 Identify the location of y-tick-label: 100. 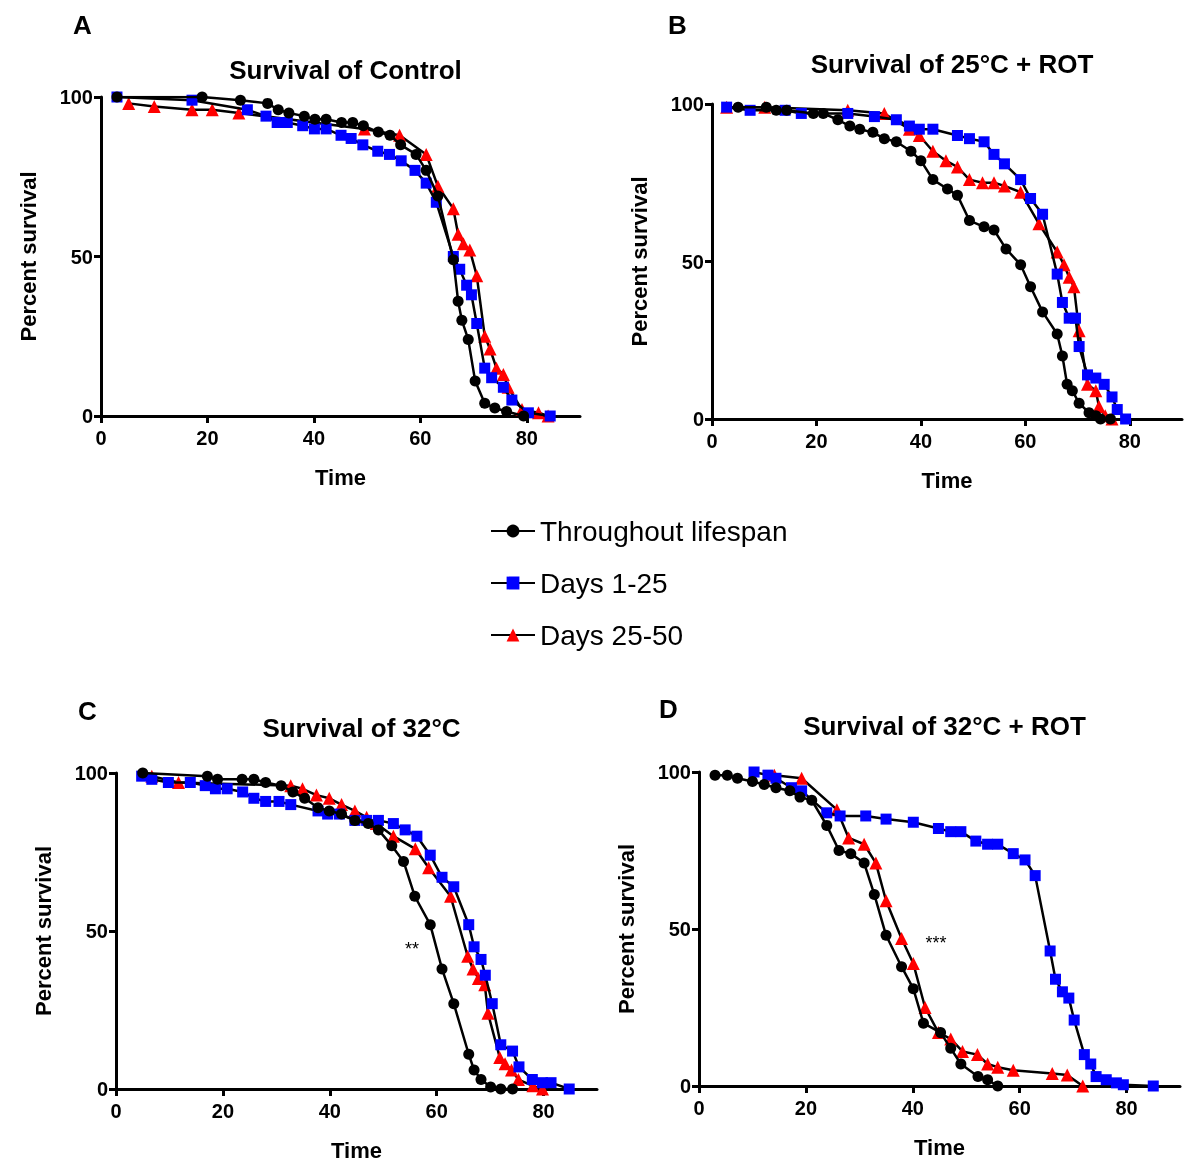
(687, 104).